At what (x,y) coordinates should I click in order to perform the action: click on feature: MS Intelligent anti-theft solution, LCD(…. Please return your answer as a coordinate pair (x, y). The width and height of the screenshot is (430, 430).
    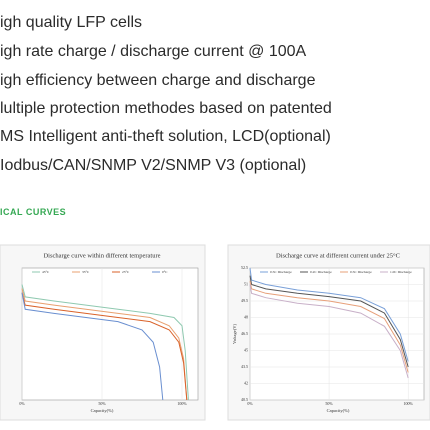
    Looking at the image, I should click on (165, 136).